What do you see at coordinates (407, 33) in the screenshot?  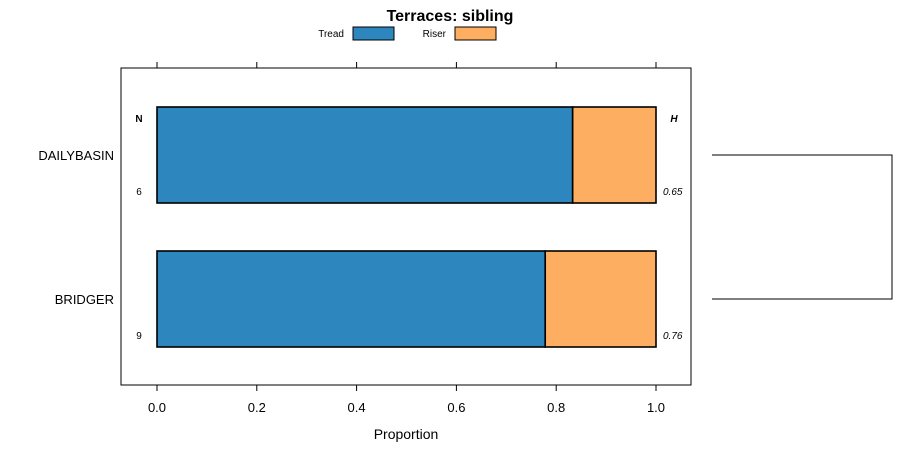 I see `legend: Tread Riser` at bounding box center [407, 33].